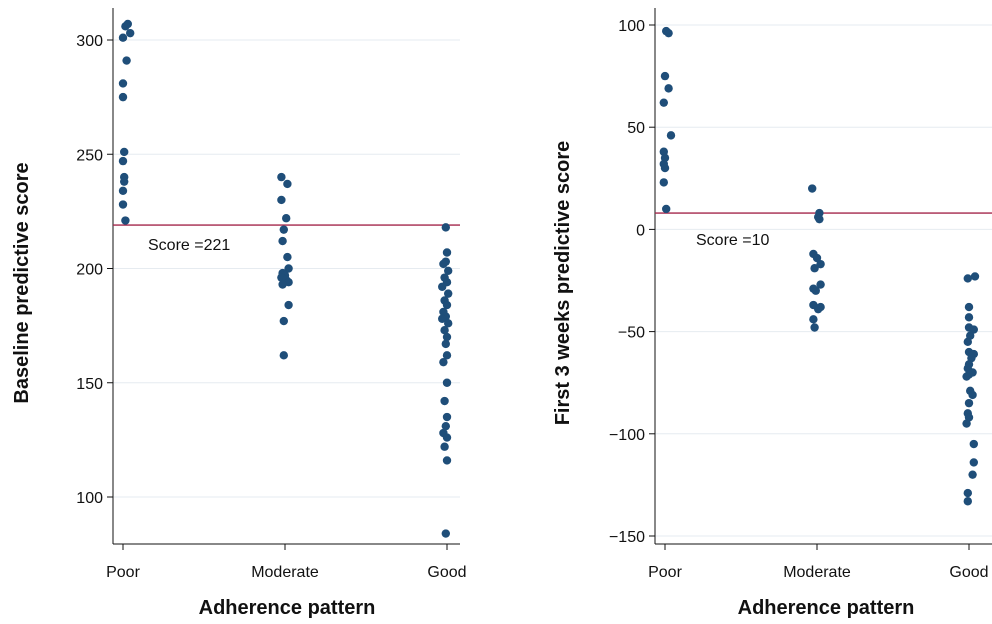  I want to click on x-tick-marks: Poor Moderate Good, so click(818, 562).